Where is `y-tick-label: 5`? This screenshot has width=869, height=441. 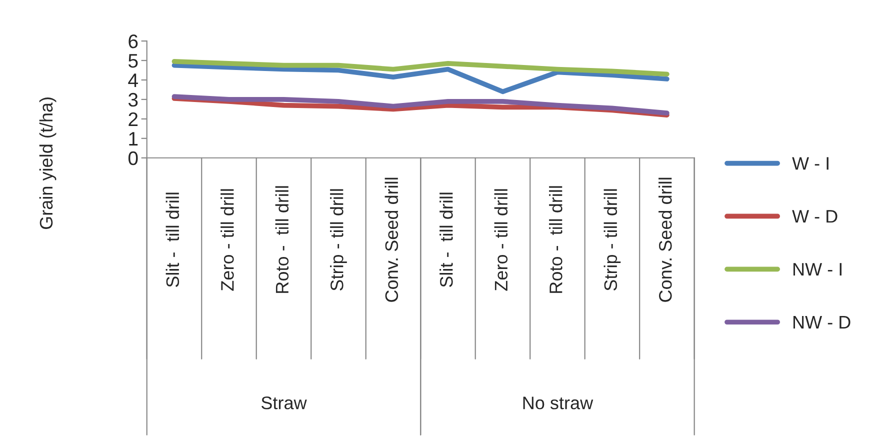
y-tick-label: 5 is located at coordinates (133, 61).